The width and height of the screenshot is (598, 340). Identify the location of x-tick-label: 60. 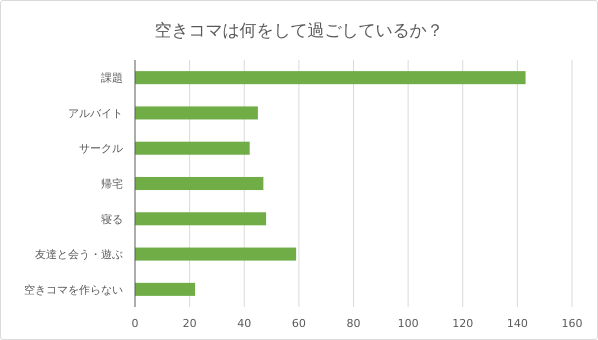
(299, 323).